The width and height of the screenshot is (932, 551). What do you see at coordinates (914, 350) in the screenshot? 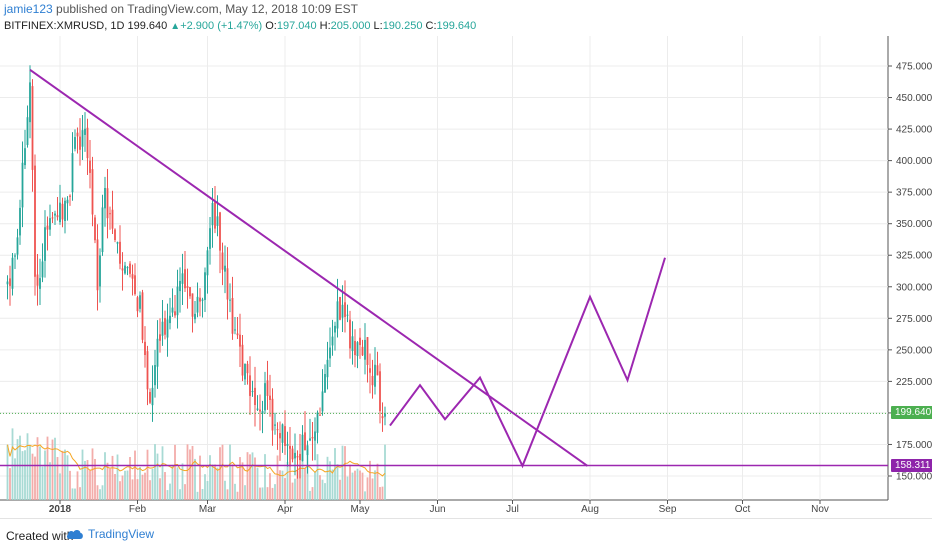
I see `y-tick-label: 250.000` at bounding box center [914, 350].